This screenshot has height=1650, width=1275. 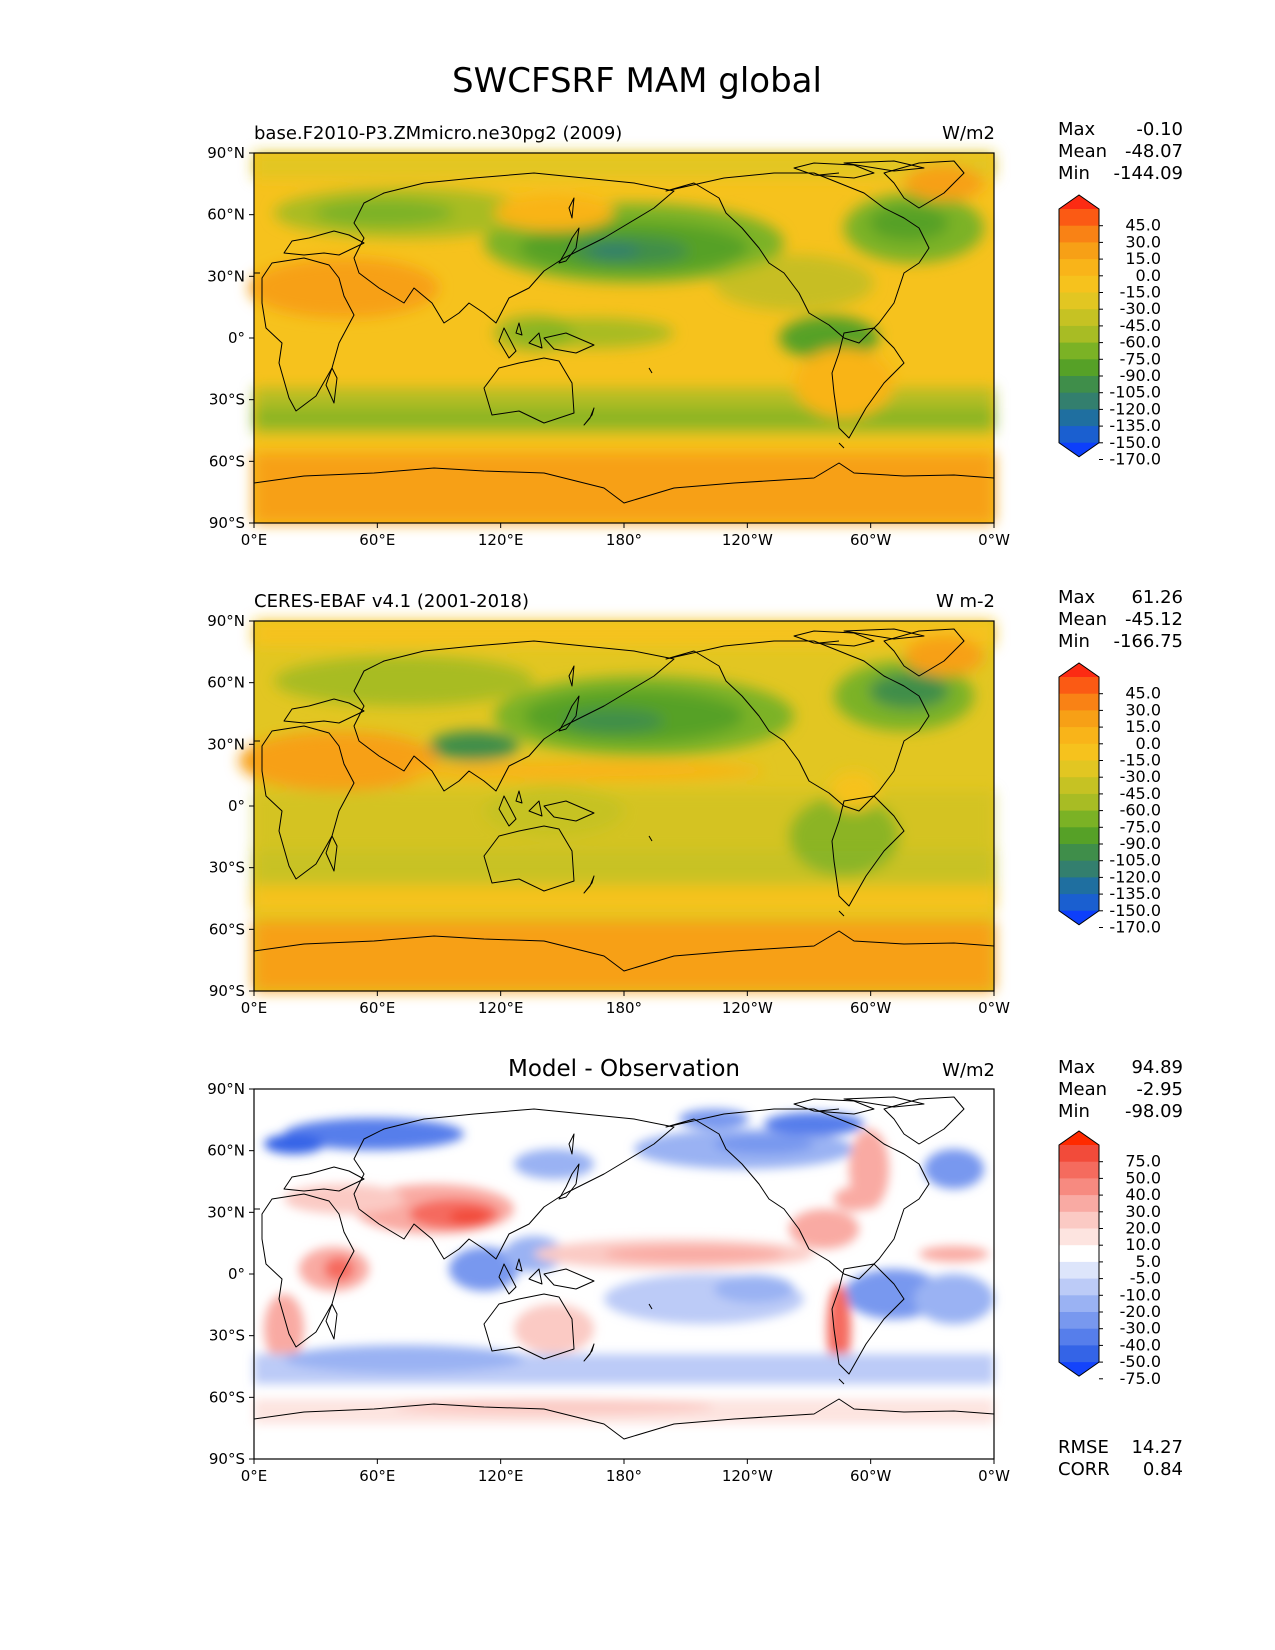 What do you see at coordinates (1074, 173) in the screenshot?
I see `stat-label: Min` at bounding box center [1074, 173].